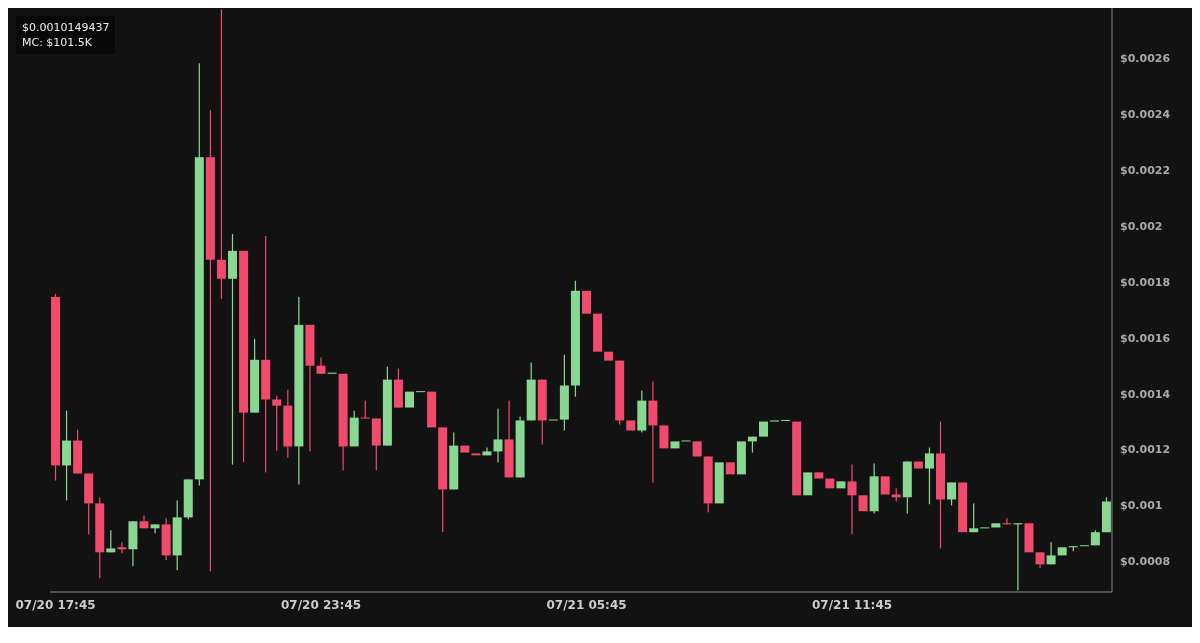 This screenshot has height=643, width=1200. Describe the element at coordinates (1145, 282) in the screenshot. I see `y-tick-label: $0.0018` at that location.